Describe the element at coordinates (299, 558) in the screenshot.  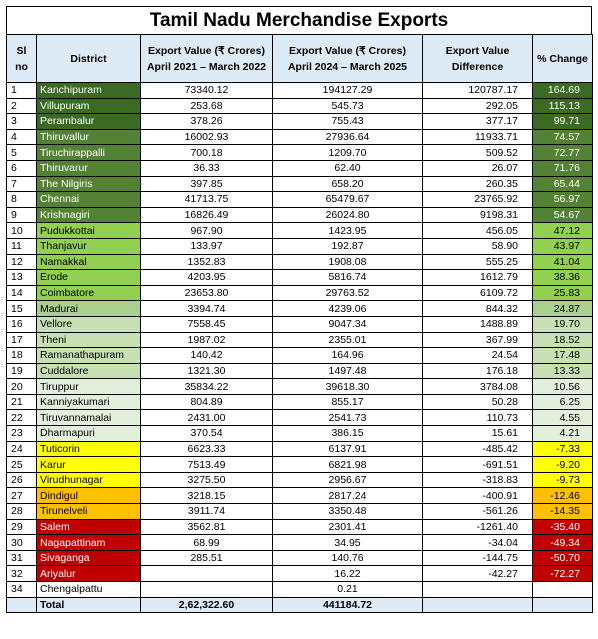
I see `table-row: 31 Sivaganga 285.51 140.76 -144.75 -50.70` at that location.